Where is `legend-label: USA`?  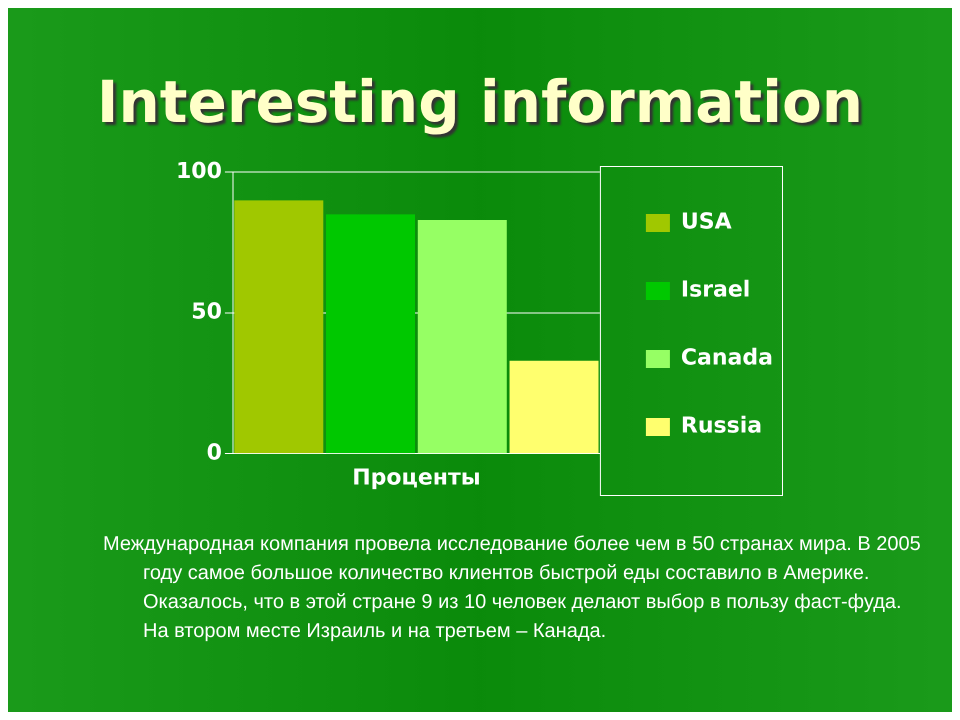
legend-label: USA is located at coordinates (706, 222).